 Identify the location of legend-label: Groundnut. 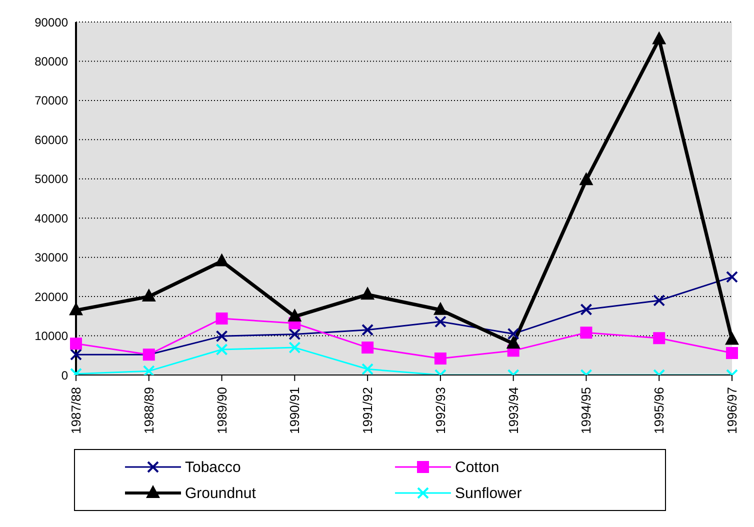
(220, 493).